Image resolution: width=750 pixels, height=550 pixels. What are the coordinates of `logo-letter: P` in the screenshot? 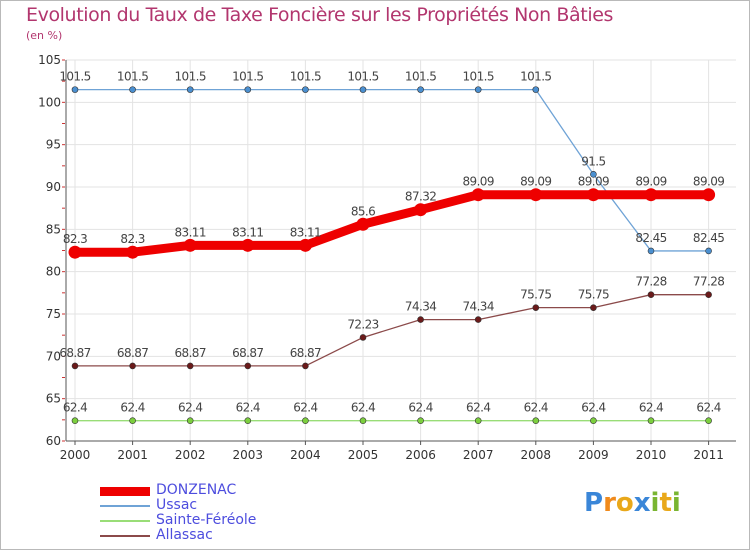 It's located at (594, 503).